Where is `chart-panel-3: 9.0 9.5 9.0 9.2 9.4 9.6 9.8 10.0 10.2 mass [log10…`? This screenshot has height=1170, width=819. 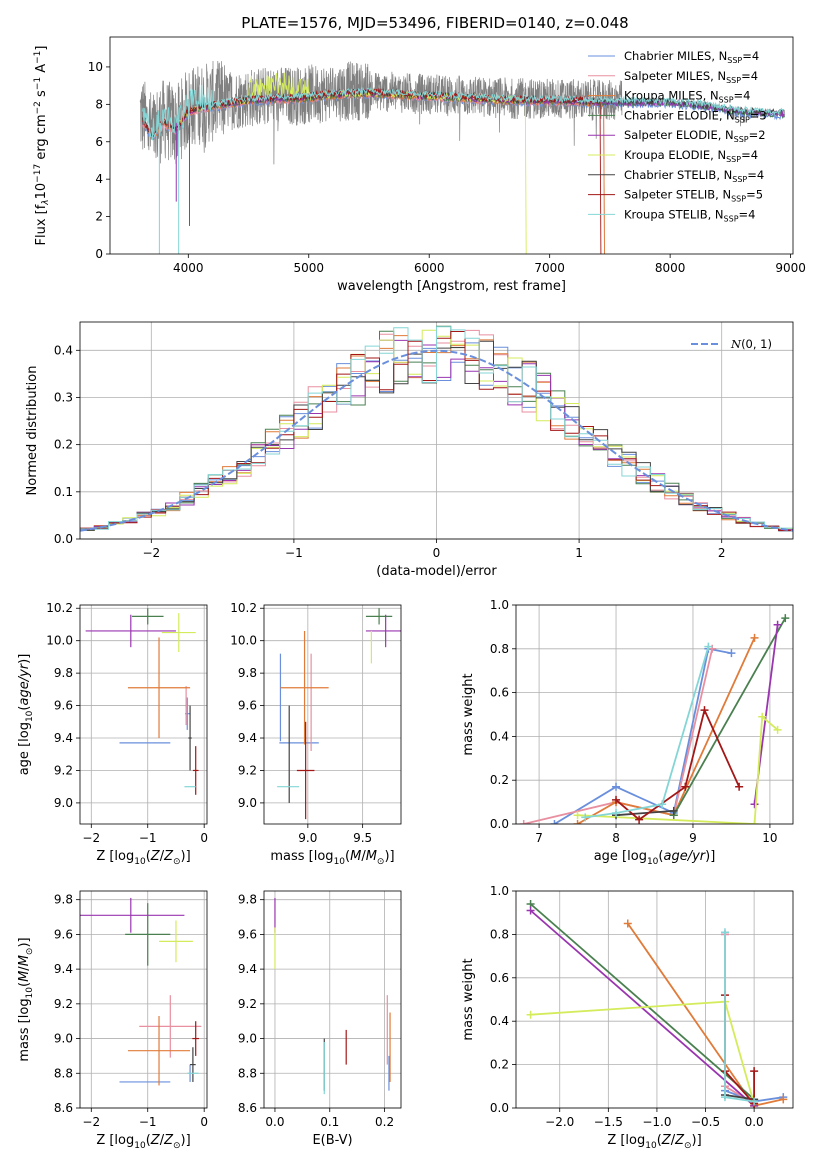 chart-panel-3: 9.0 9.5 9.0 9.2 9.4 9.6 9.8 10.0 10.2 mass [log10… is located at coordinates (316, 734).